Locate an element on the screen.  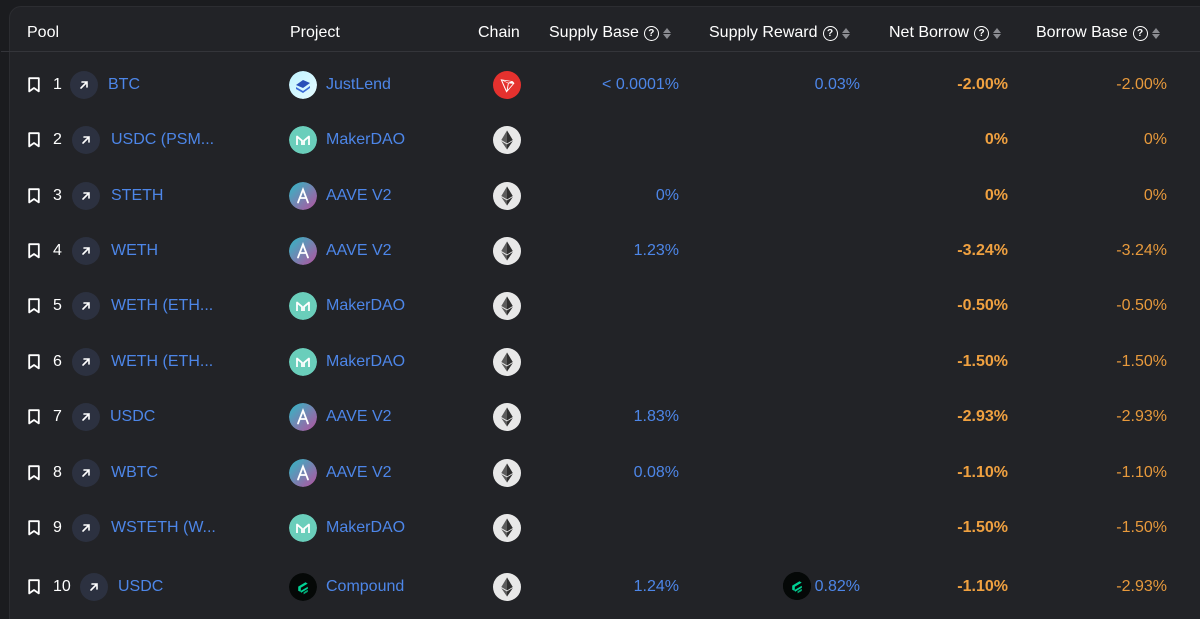
pool-link: STETH is located at coordinates (137, 195).